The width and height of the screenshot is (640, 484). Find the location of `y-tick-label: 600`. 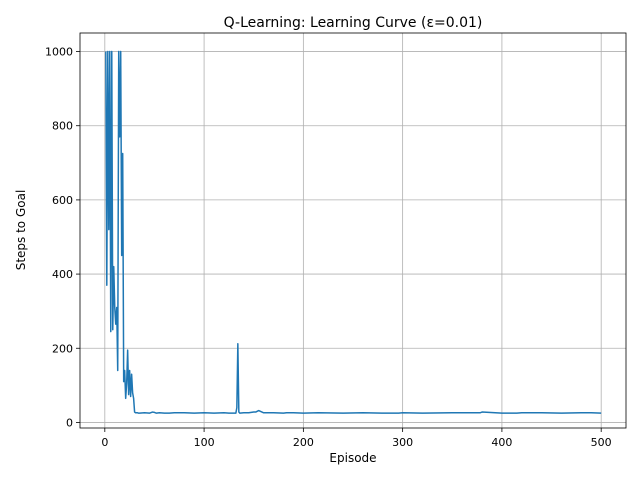

y-tick-label: 600 is located at coordinates (62, 200).